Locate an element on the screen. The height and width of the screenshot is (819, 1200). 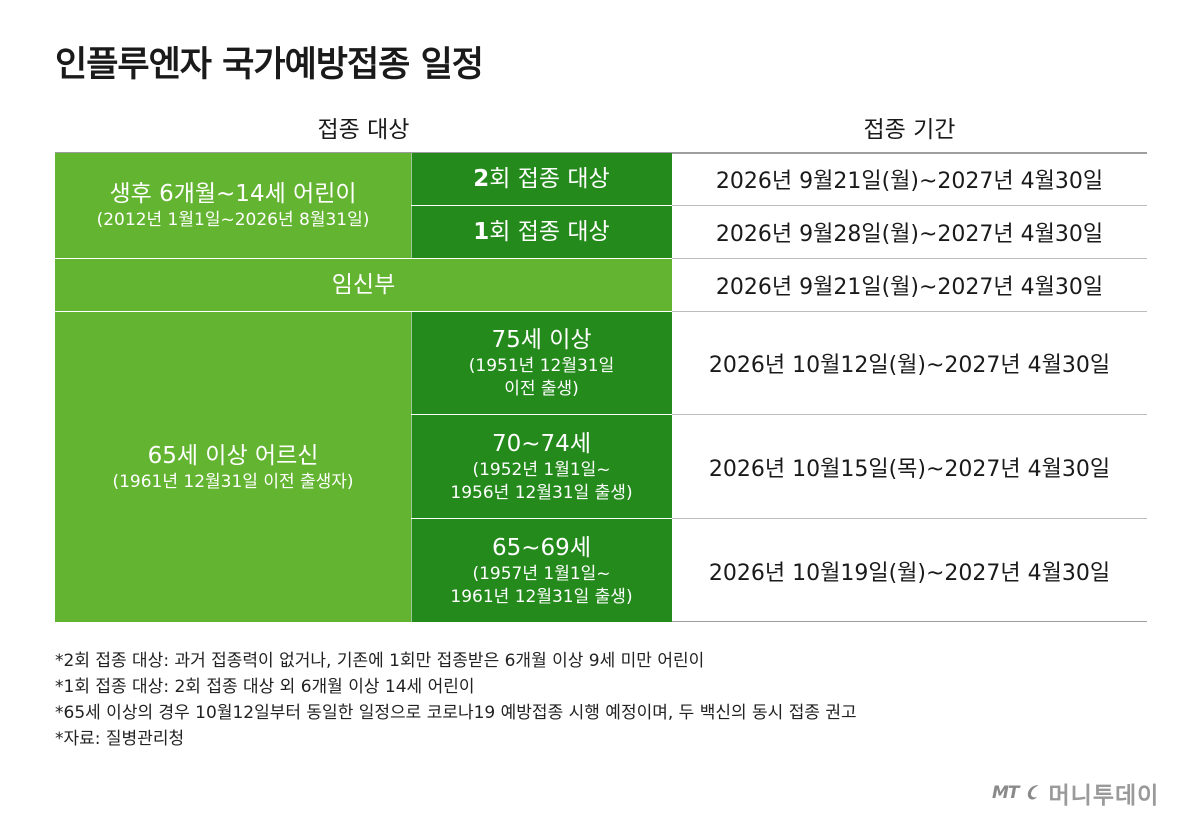
dose1-count: 1 is located at coordinates (481, 232).